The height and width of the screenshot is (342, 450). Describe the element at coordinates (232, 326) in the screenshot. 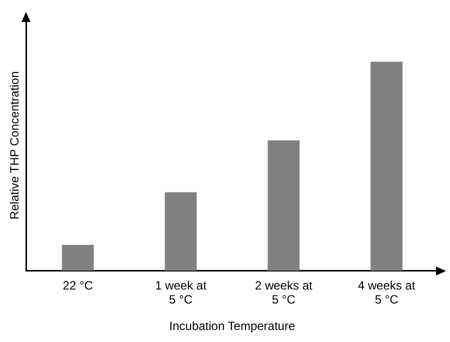

I see `x-axis-title: Incubation Temperature` at that location.